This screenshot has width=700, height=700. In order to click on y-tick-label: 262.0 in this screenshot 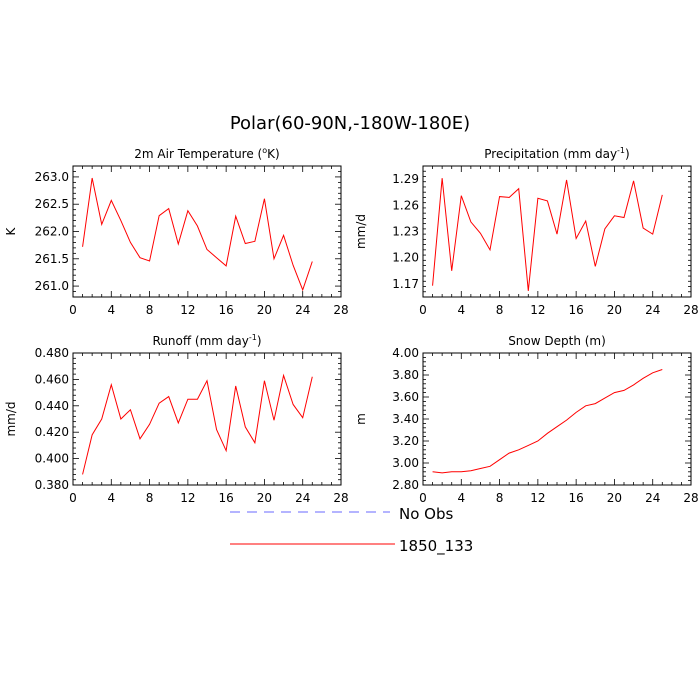, I will do `click(52, 232)`.